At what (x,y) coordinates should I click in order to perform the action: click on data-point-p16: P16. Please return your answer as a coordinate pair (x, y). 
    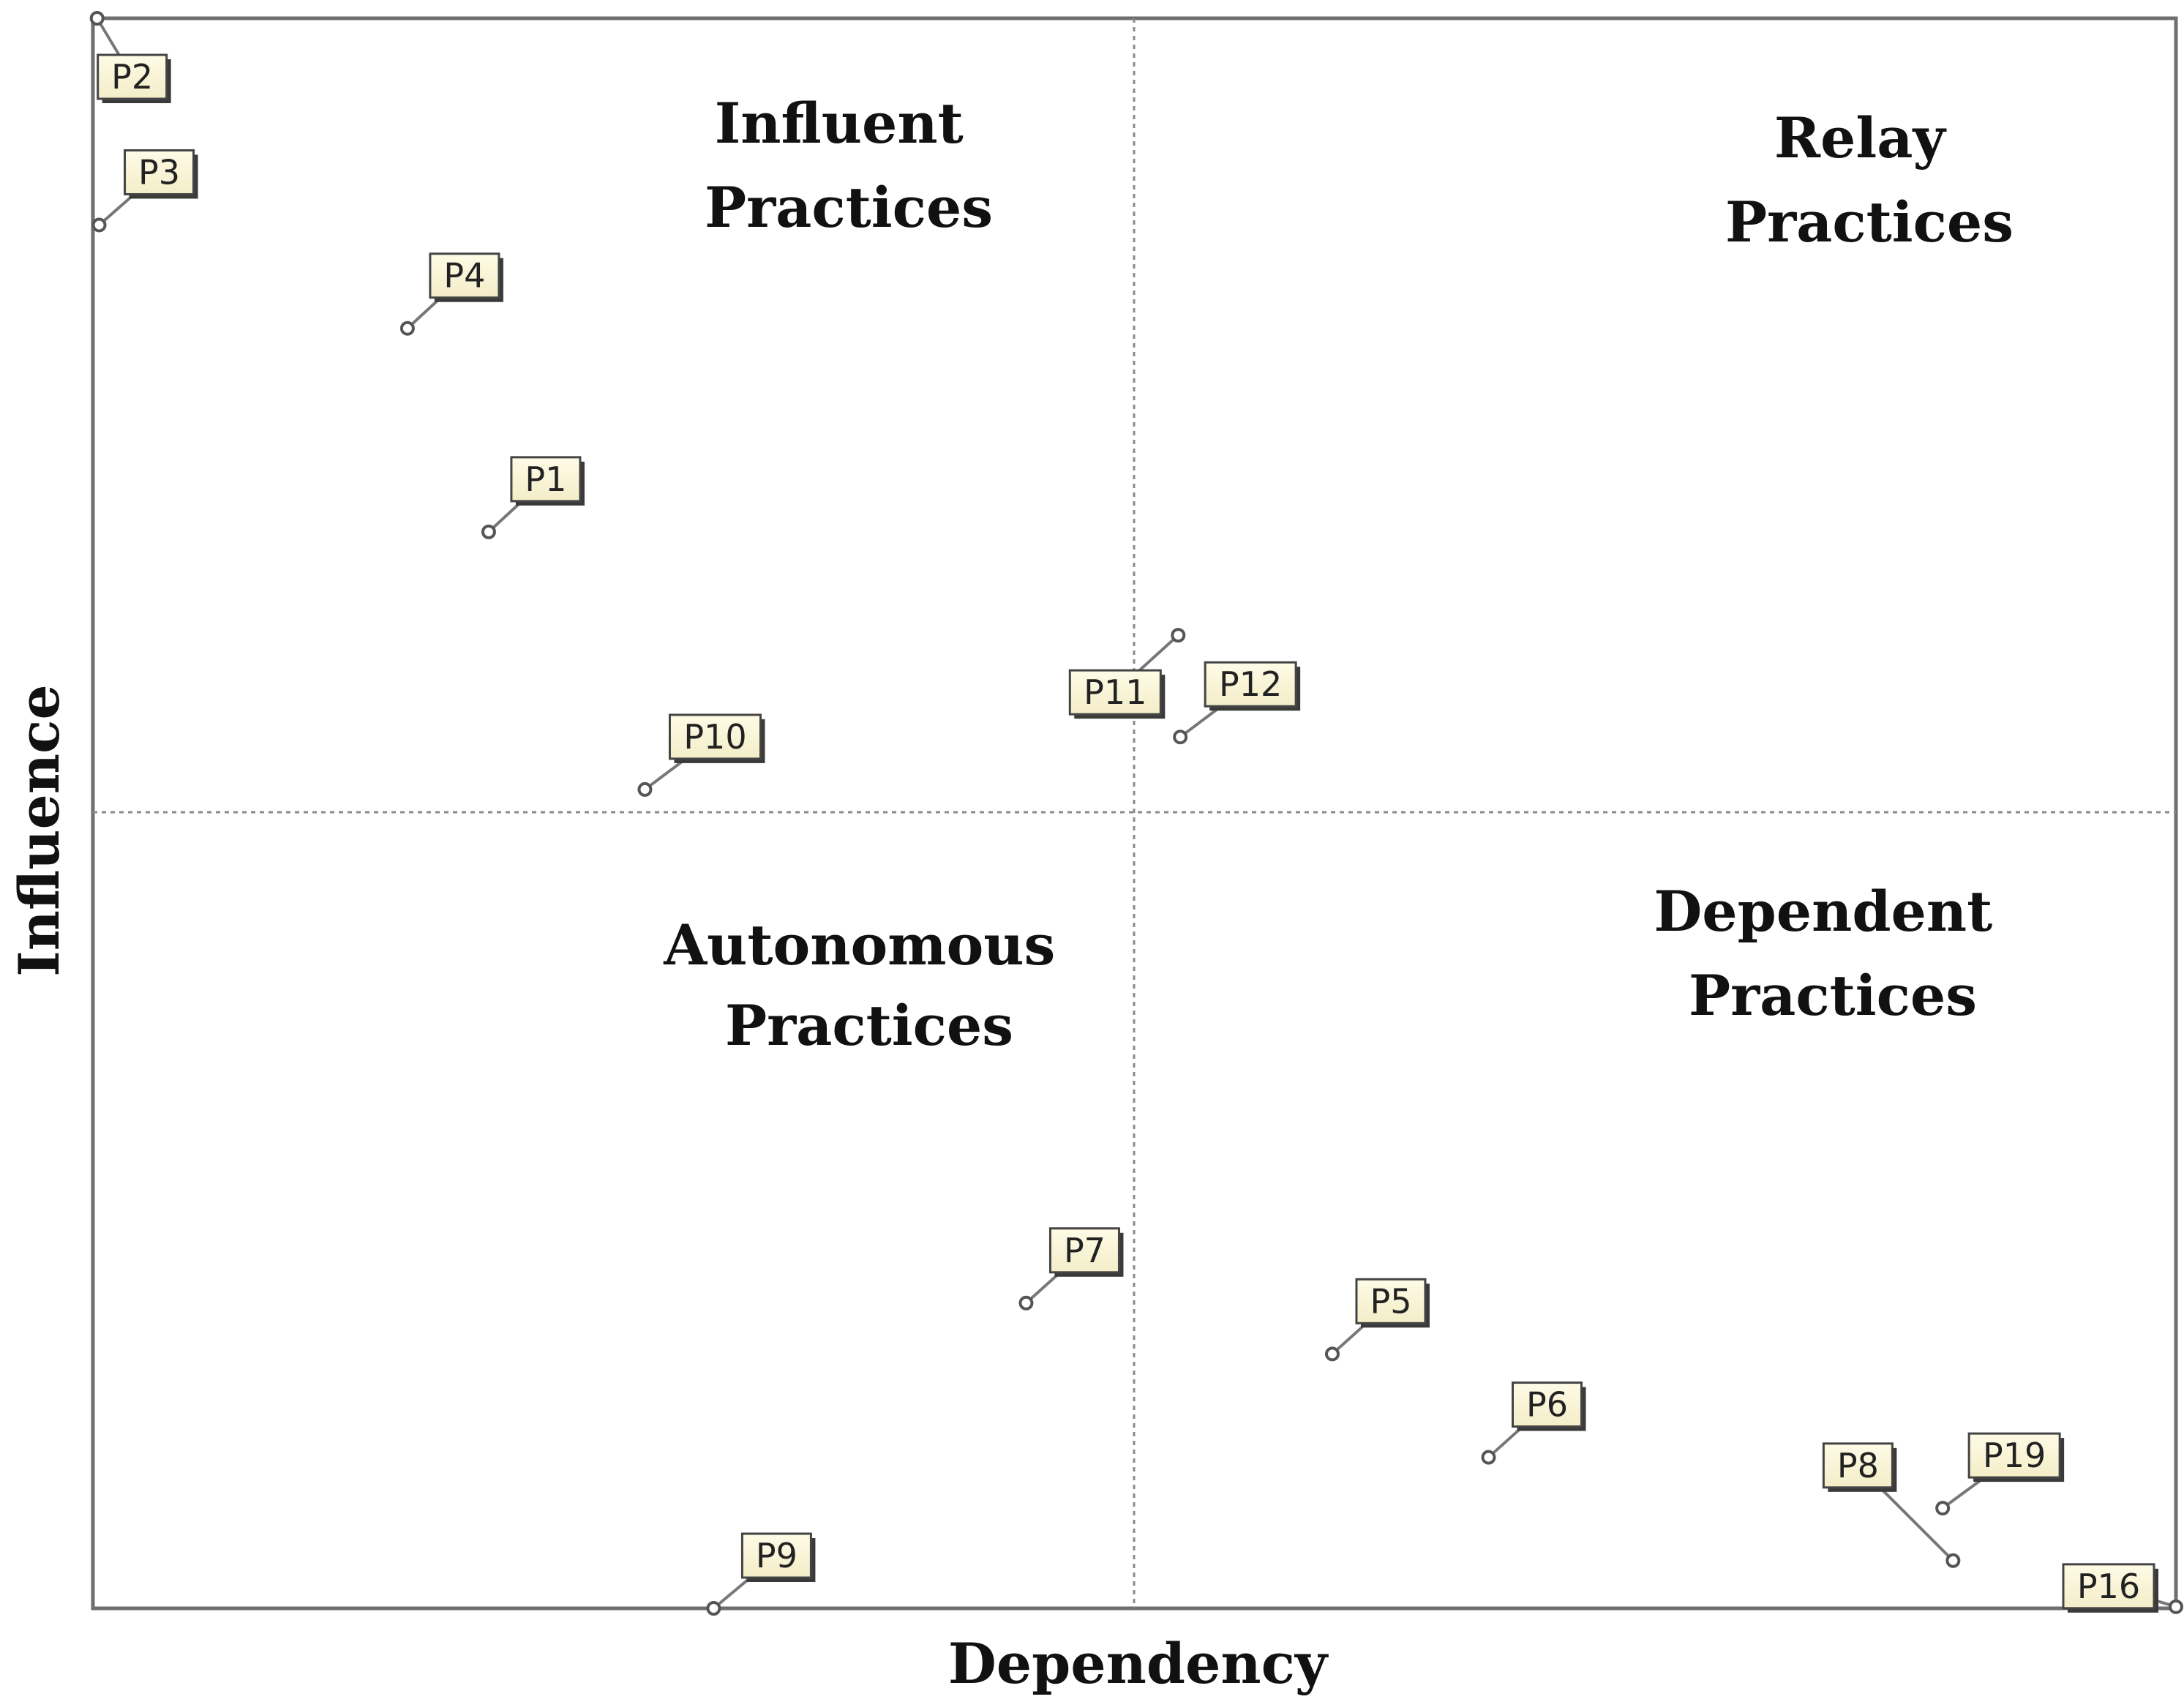
    Looking at the image, I should click on (2122, 1588).